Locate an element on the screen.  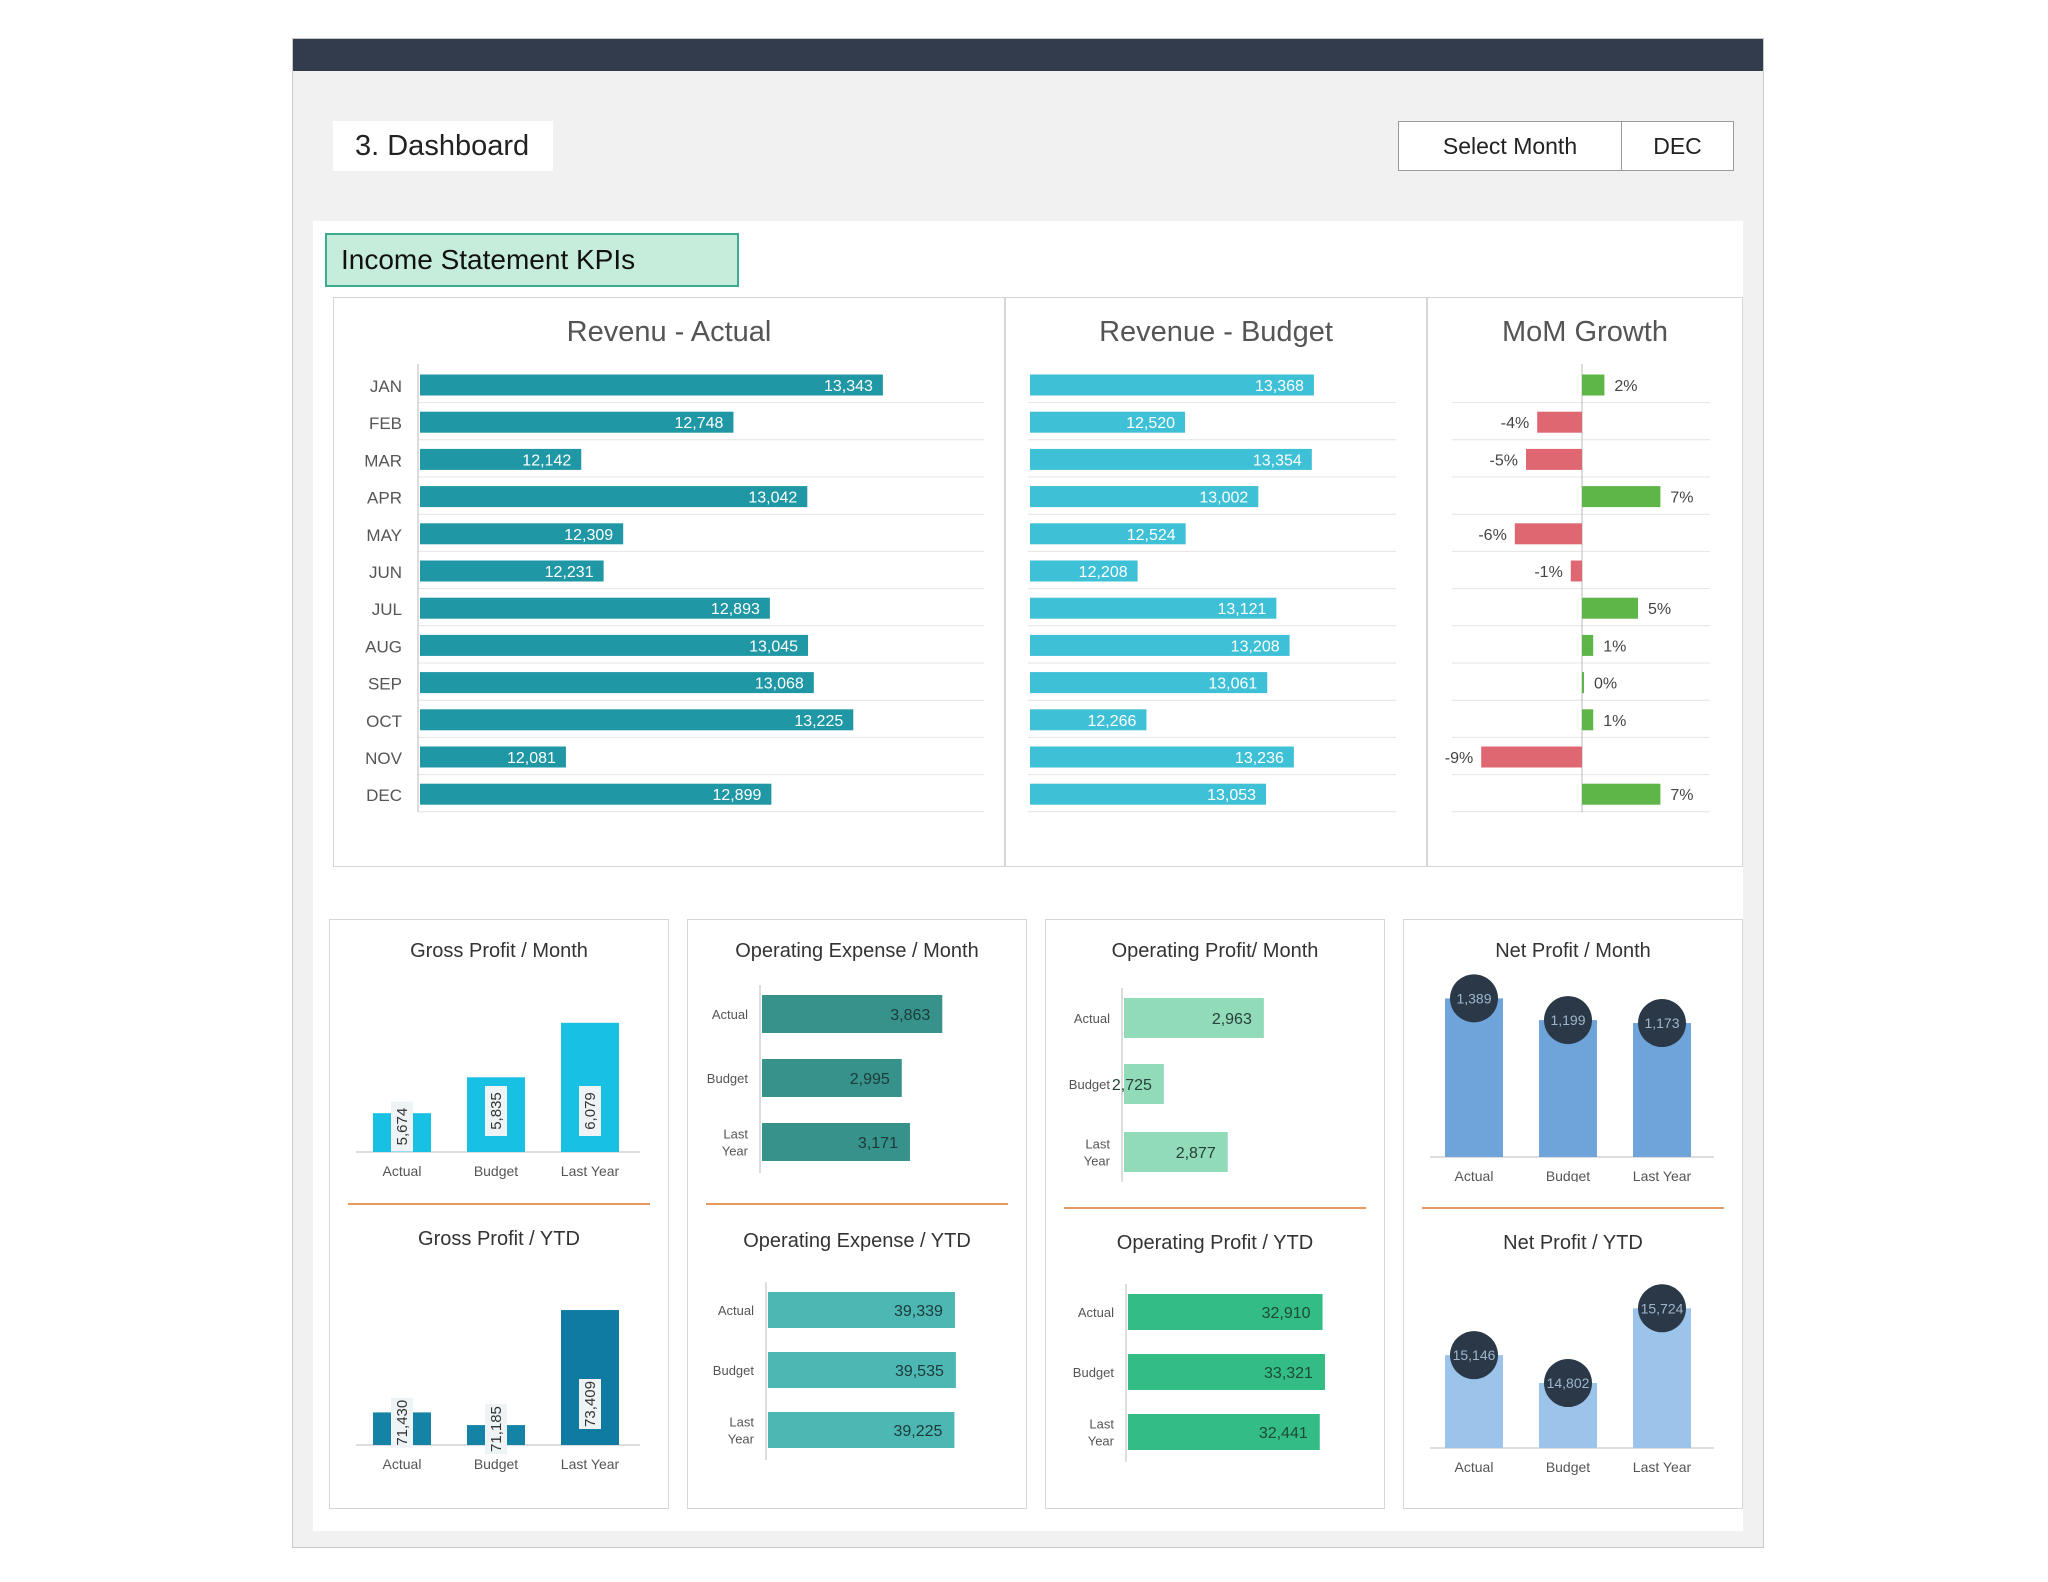
tick-label-apr: APR is located at coordinates (384, 498).